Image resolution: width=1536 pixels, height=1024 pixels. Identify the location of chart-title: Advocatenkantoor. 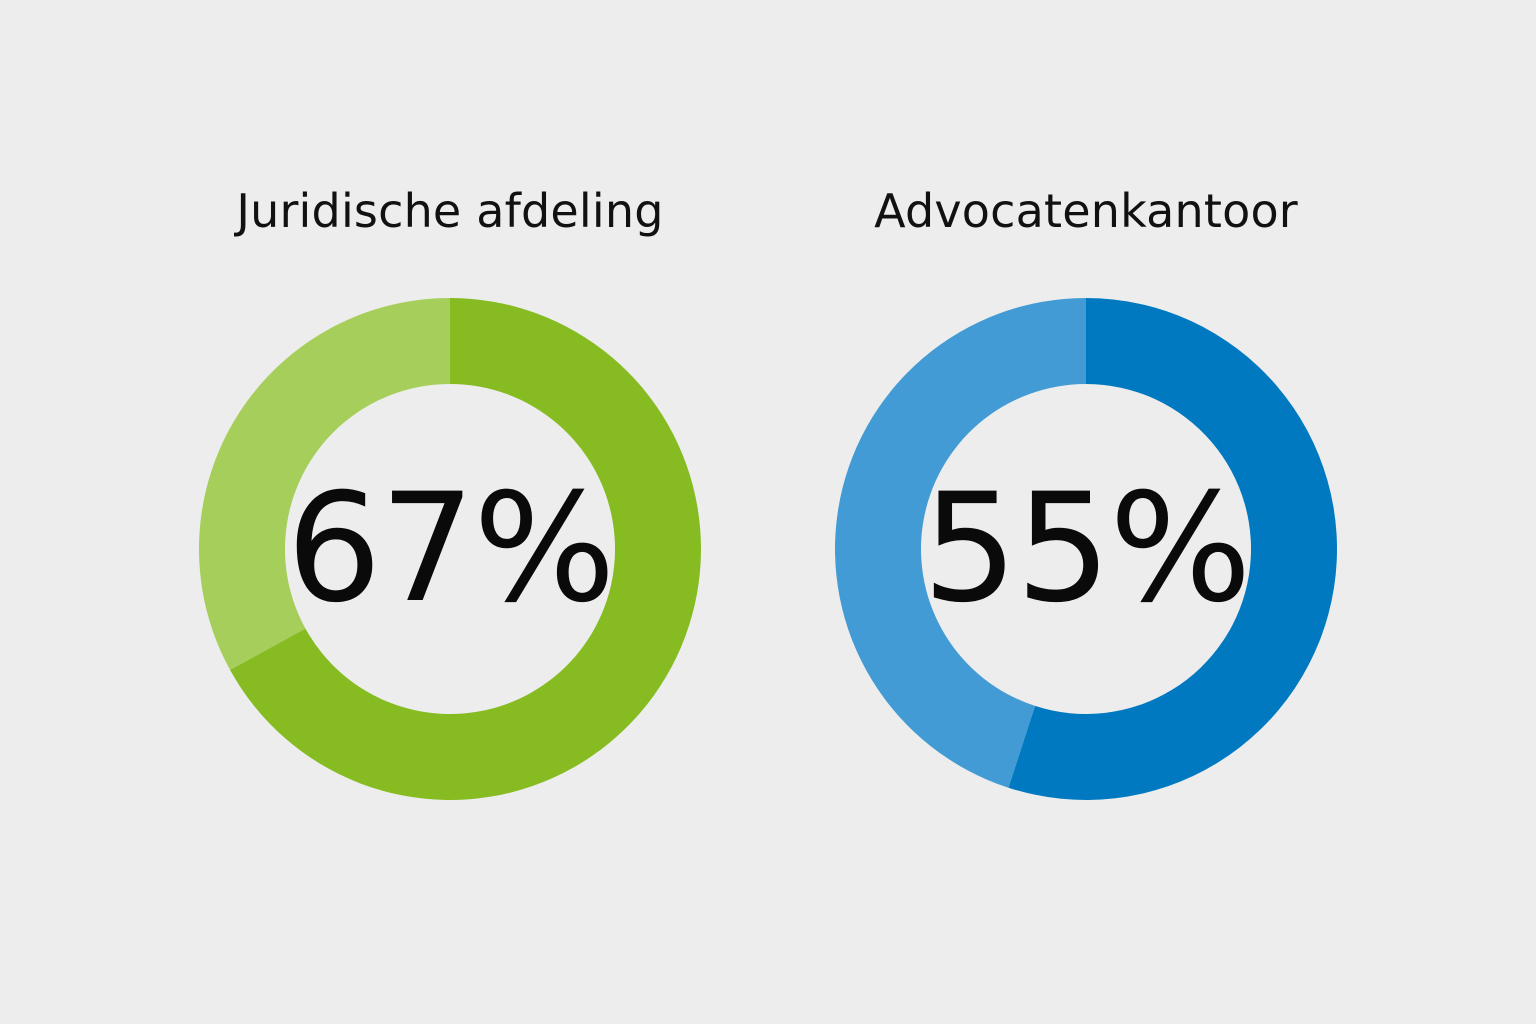
(1086, 211).